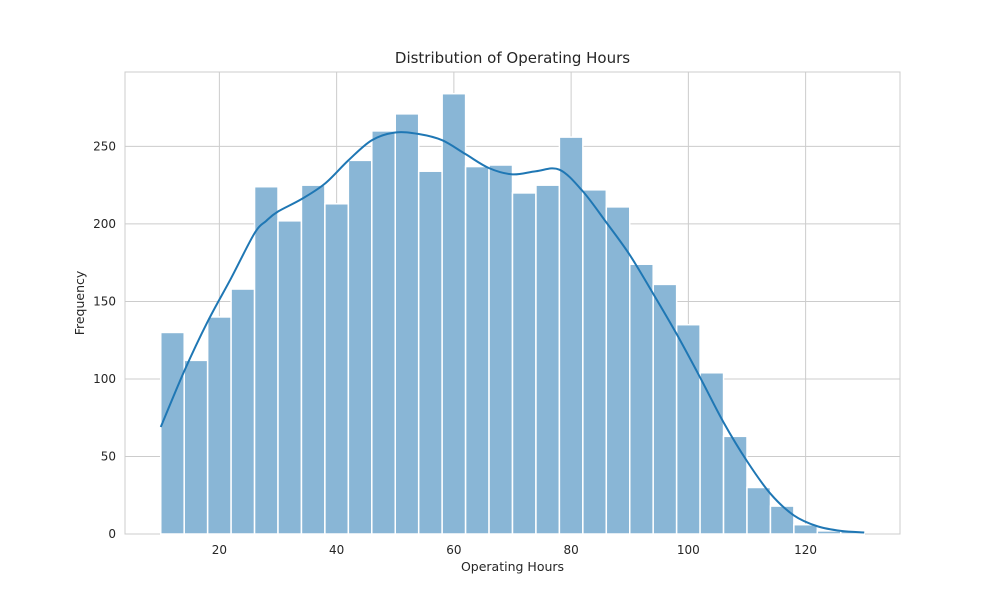 This screenshot has width=1000, height=600. Describe the element at coordinates (336, 550) in the screenshot. I see `x-tick-label: 40` at that location.